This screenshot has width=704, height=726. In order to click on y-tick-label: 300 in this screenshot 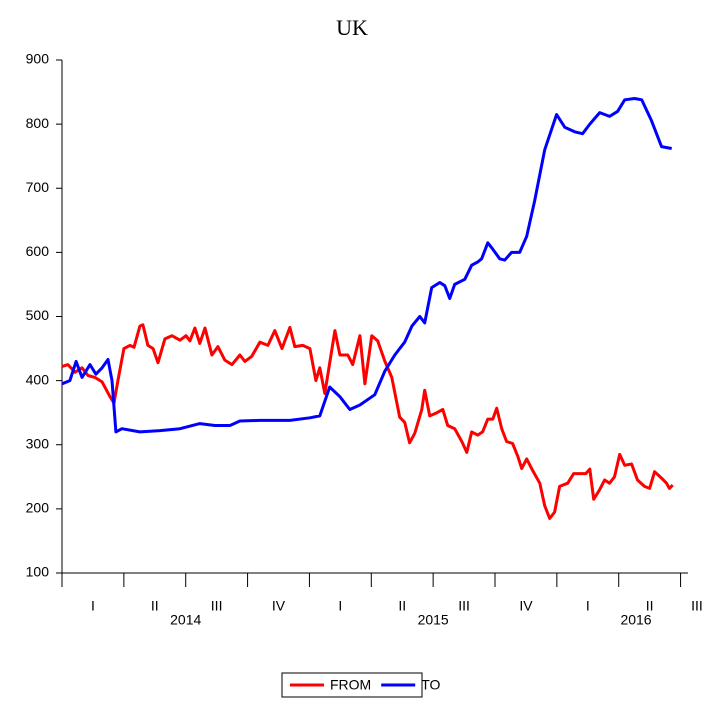, I will do `click(38, 443)`.